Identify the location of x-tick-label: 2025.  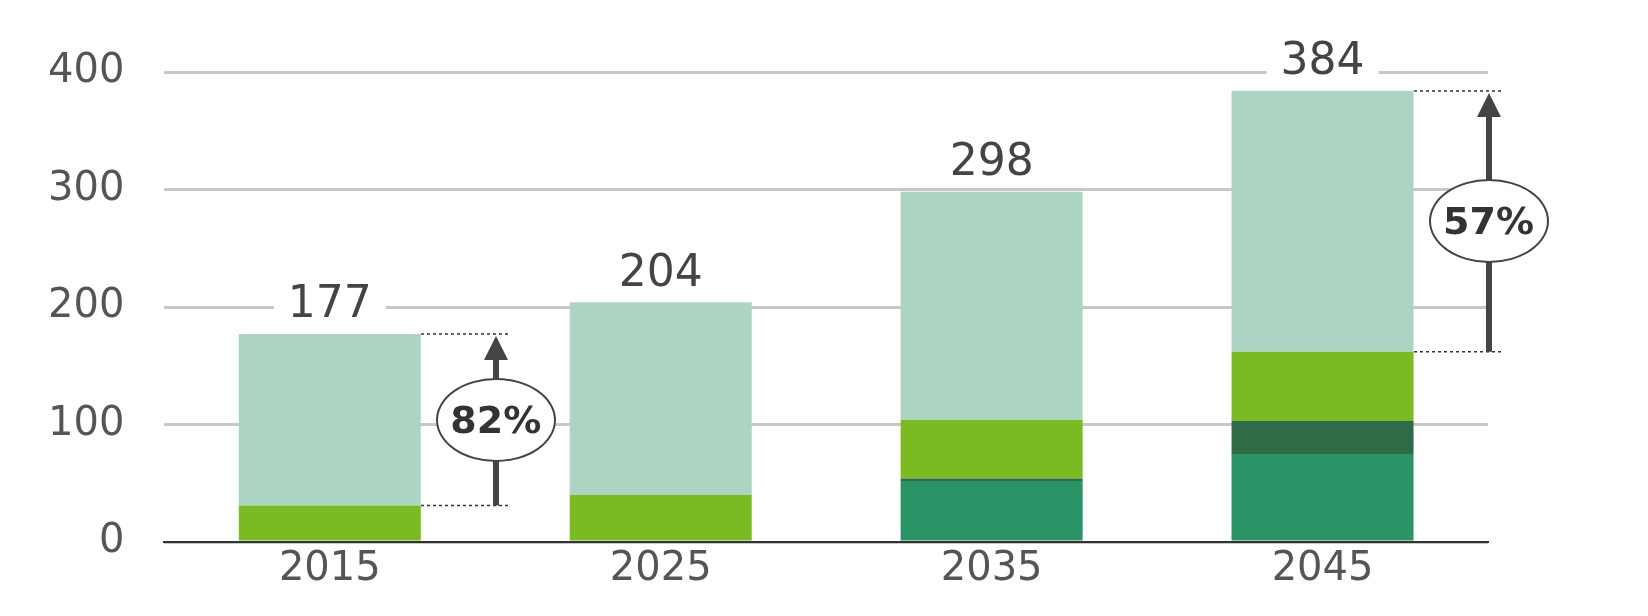
(660, 566).